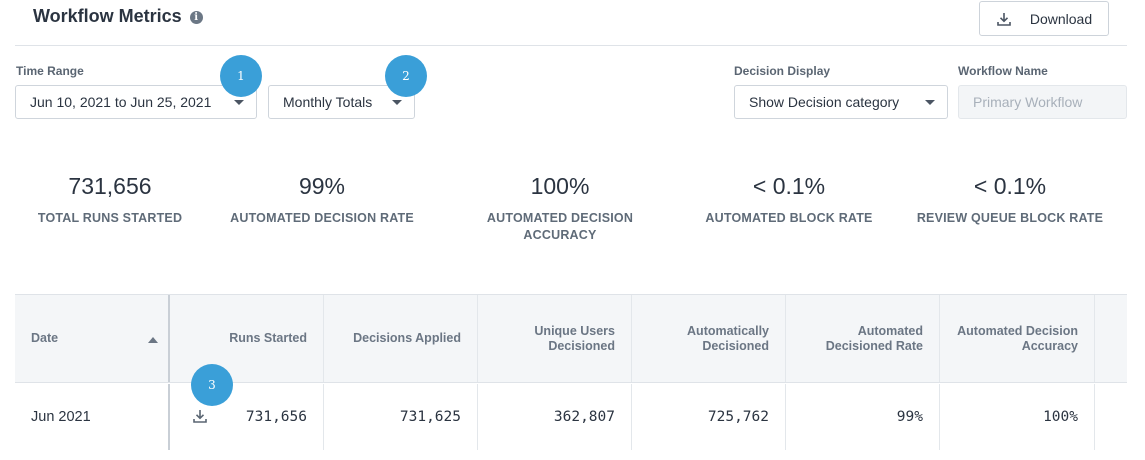  I want to click on aggregation-value: Monthly Totals, so click(328, 102).